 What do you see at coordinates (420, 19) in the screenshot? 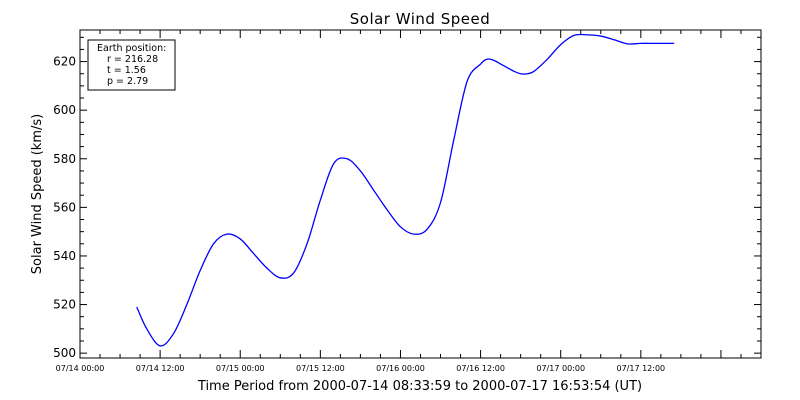
I see `chart-title: Solar Wind Speed` at bounding box center [420, 19].